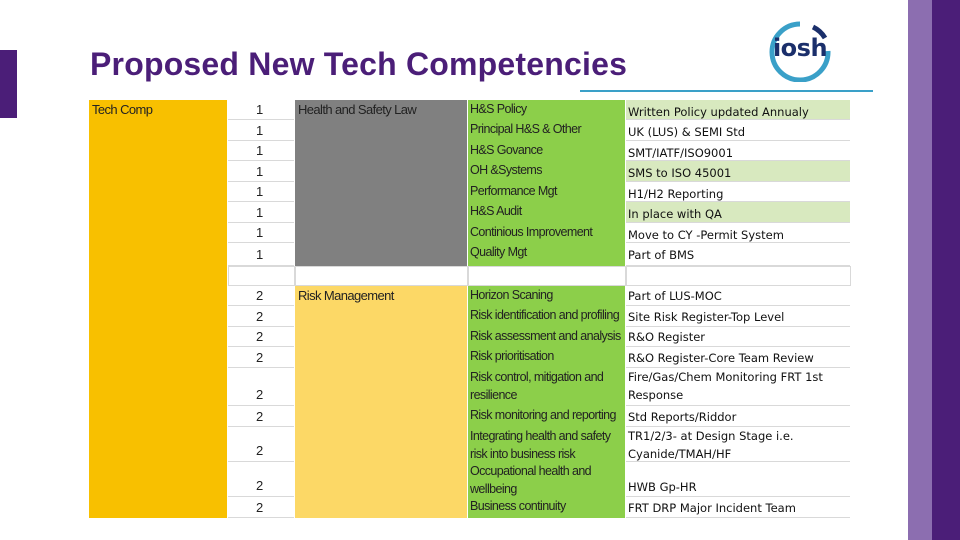 This screenshot has width=960, height=540. What do you see at coordinates (523, 454) in the screenshot?
I see `text-line: risk into business risk` at bounding box center [523, 454].